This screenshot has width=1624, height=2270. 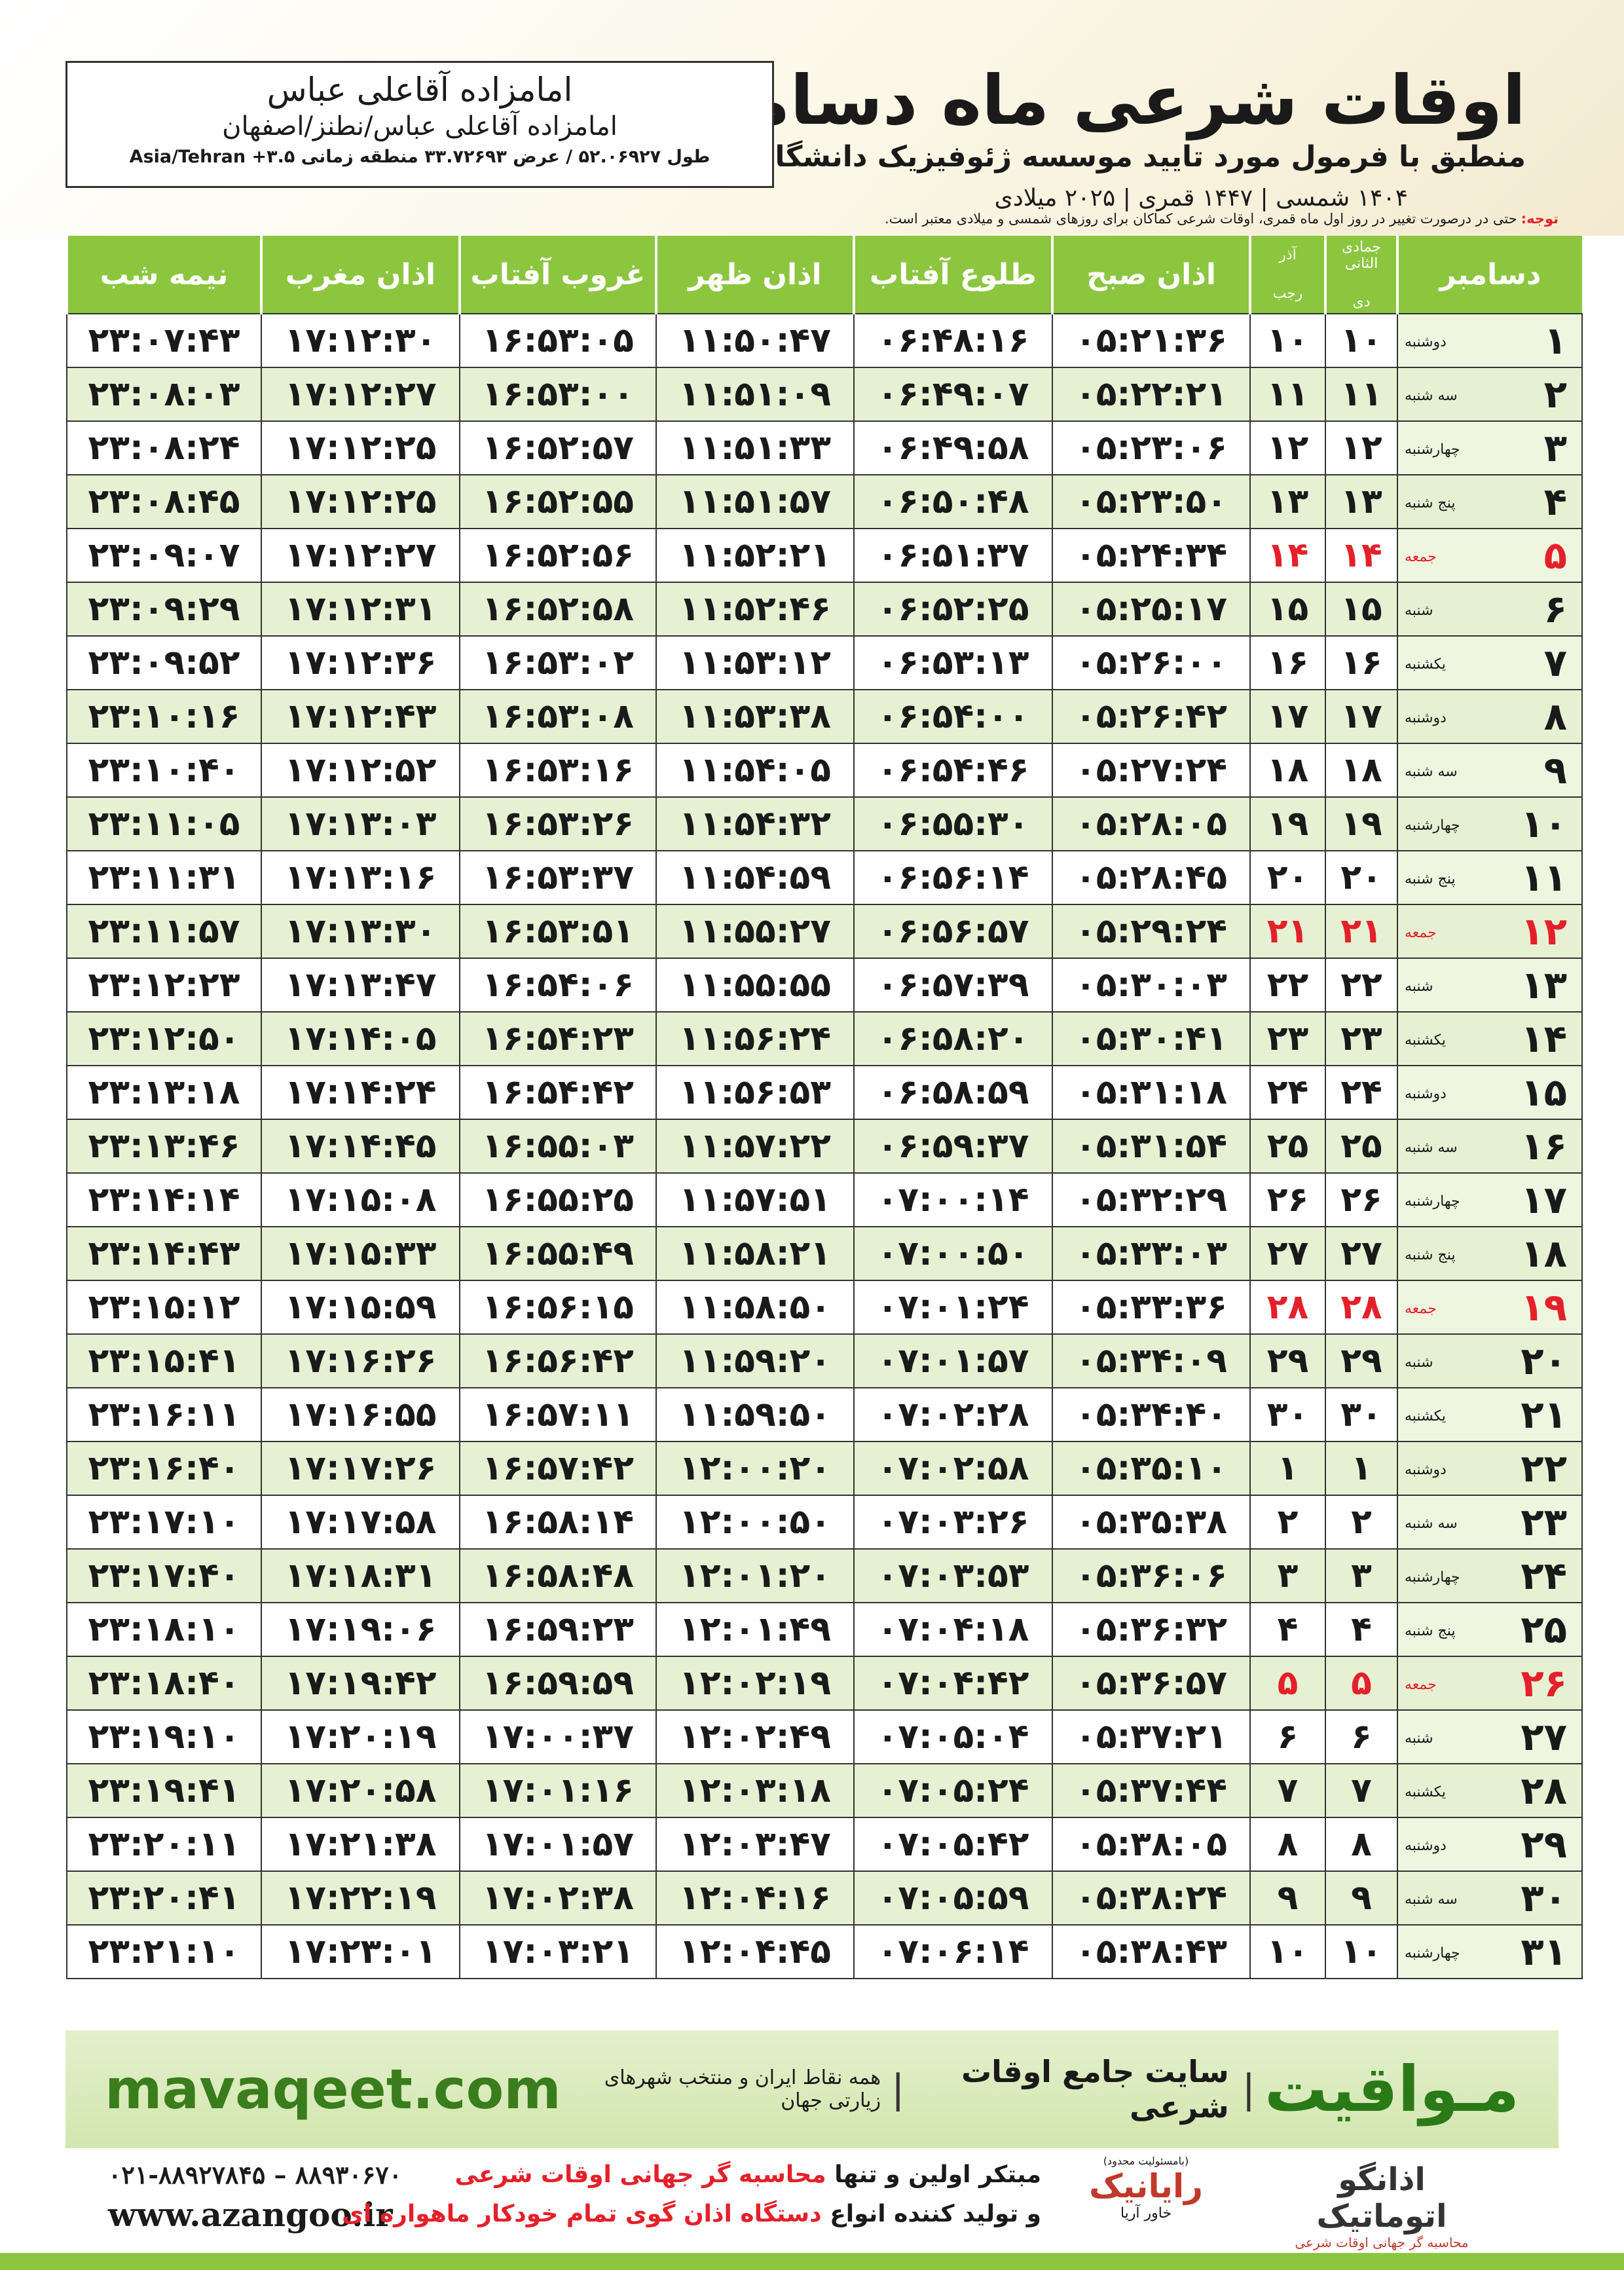 I want to click on day-cell: ۲ سه شنبه, so click(x=1490, y=394).